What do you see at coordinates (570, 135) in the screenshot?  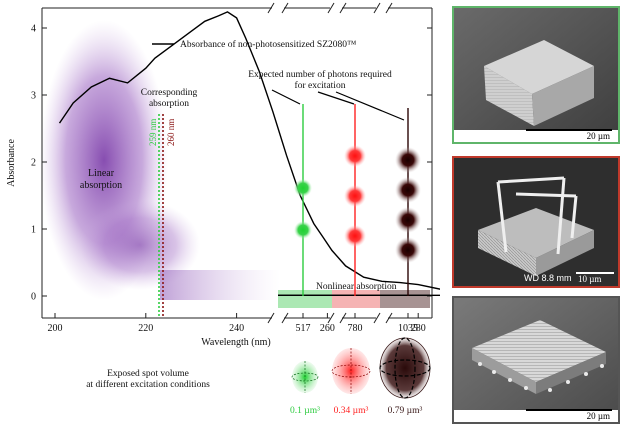 I see `scale-bar-1: 20 µm` at bounding box center [570, 135].